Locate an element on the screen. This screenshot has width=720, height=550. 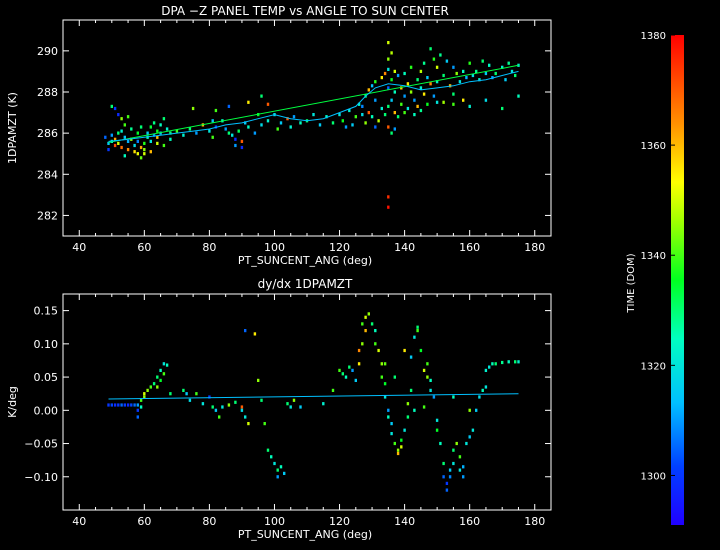
bottom-xtick-label-7: 180 is located at coordinates (534, 521).